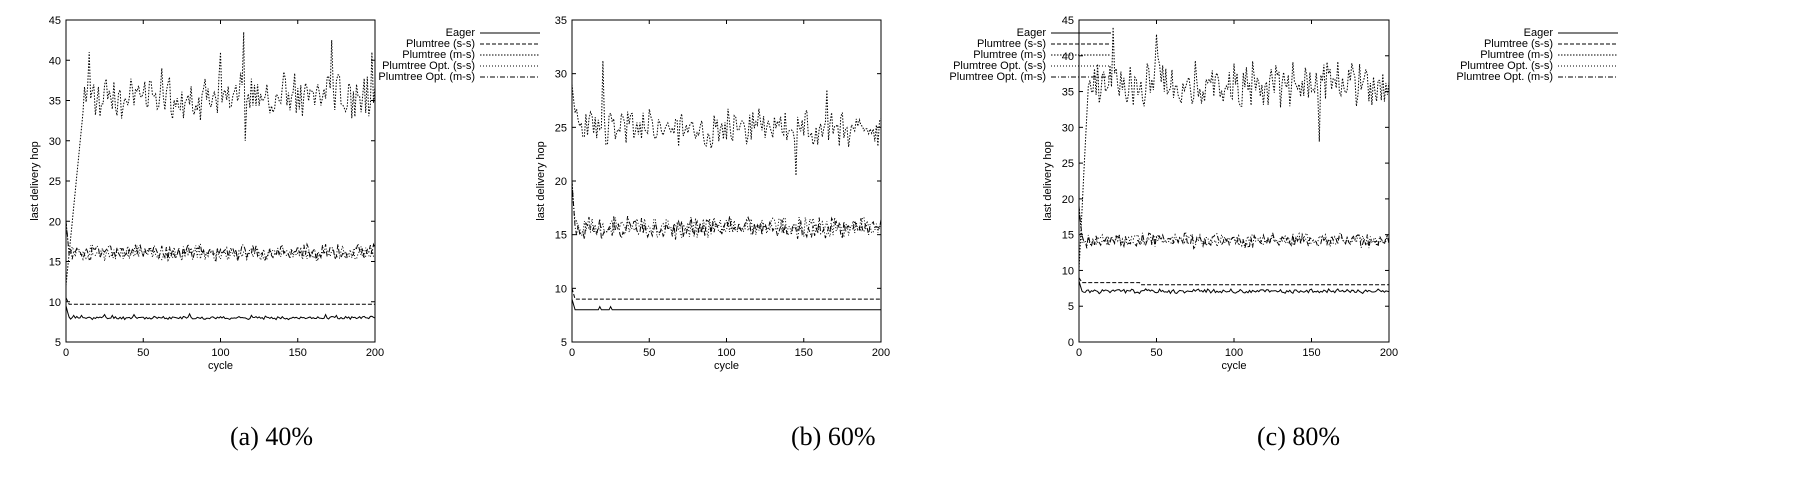 The width and height of the screenshot is (1795, 499). Describe the element at coordinates (1071, 343) in the screenshot. I see `y-tick-label: 0` at that location.